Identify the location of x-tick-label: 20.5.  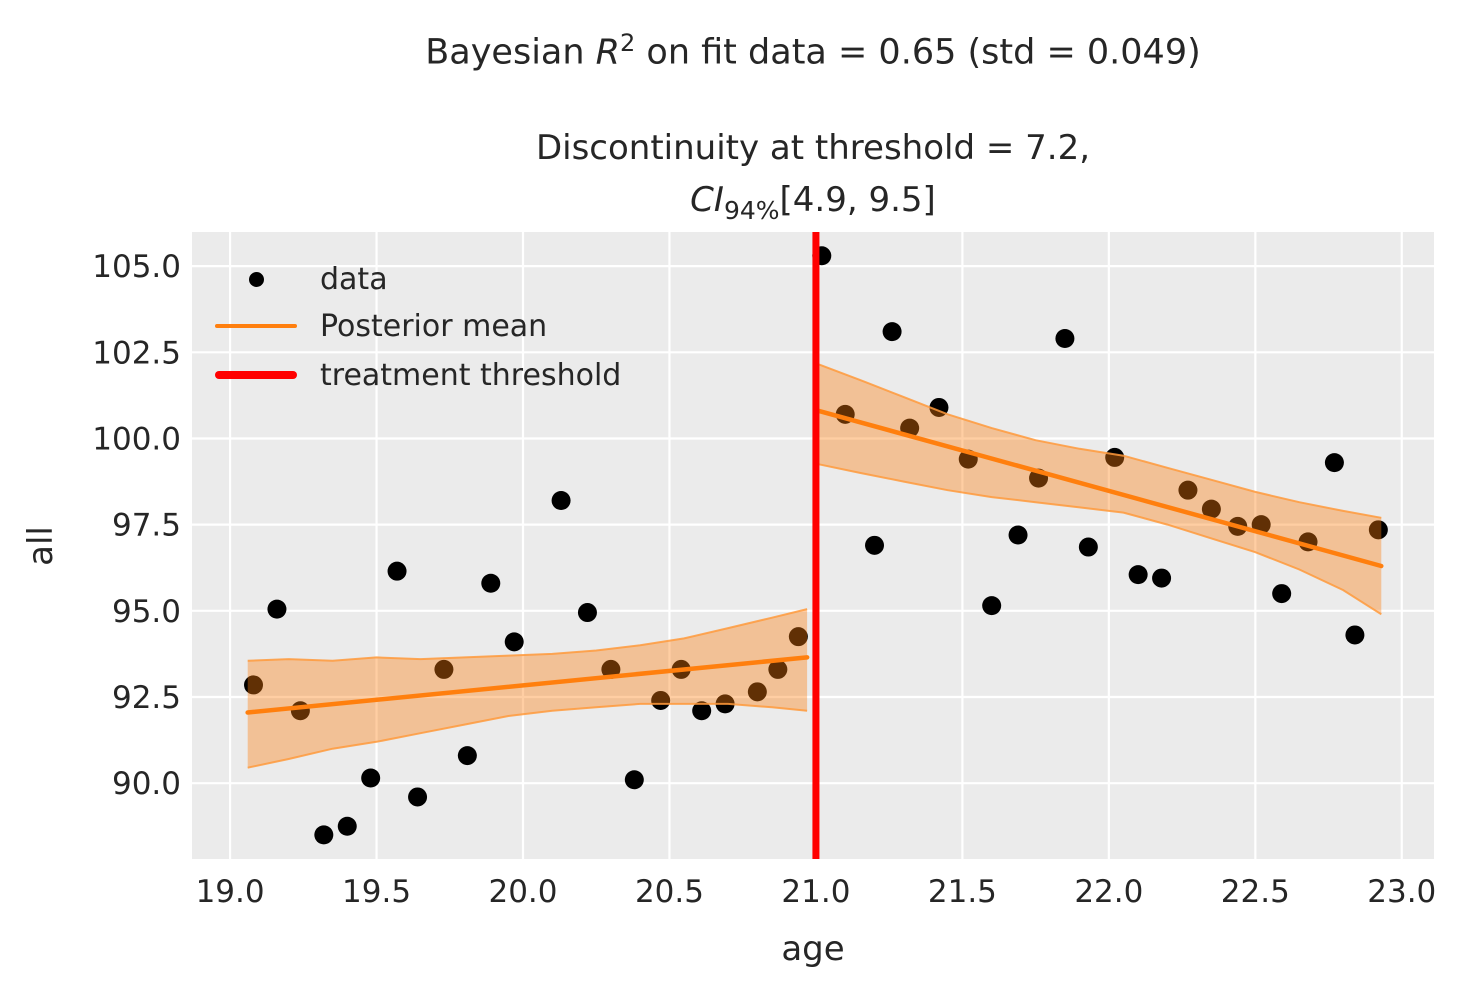
(669, 892).